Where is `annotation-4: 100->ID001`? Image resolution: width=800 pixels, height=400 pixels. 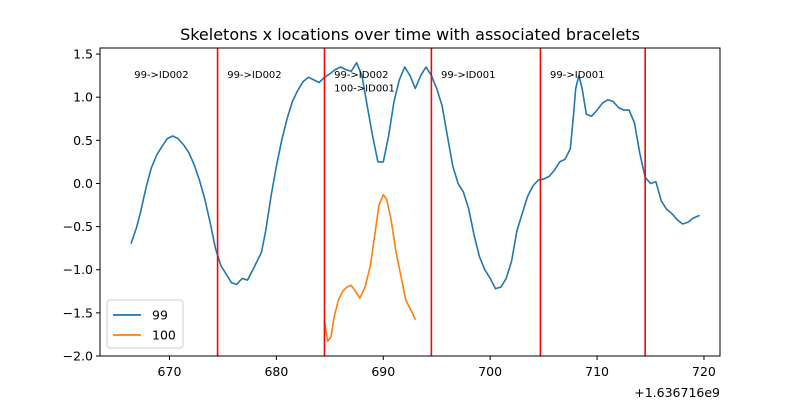
annotation-4: 100->ID001 is located at coordinates (364, 89).